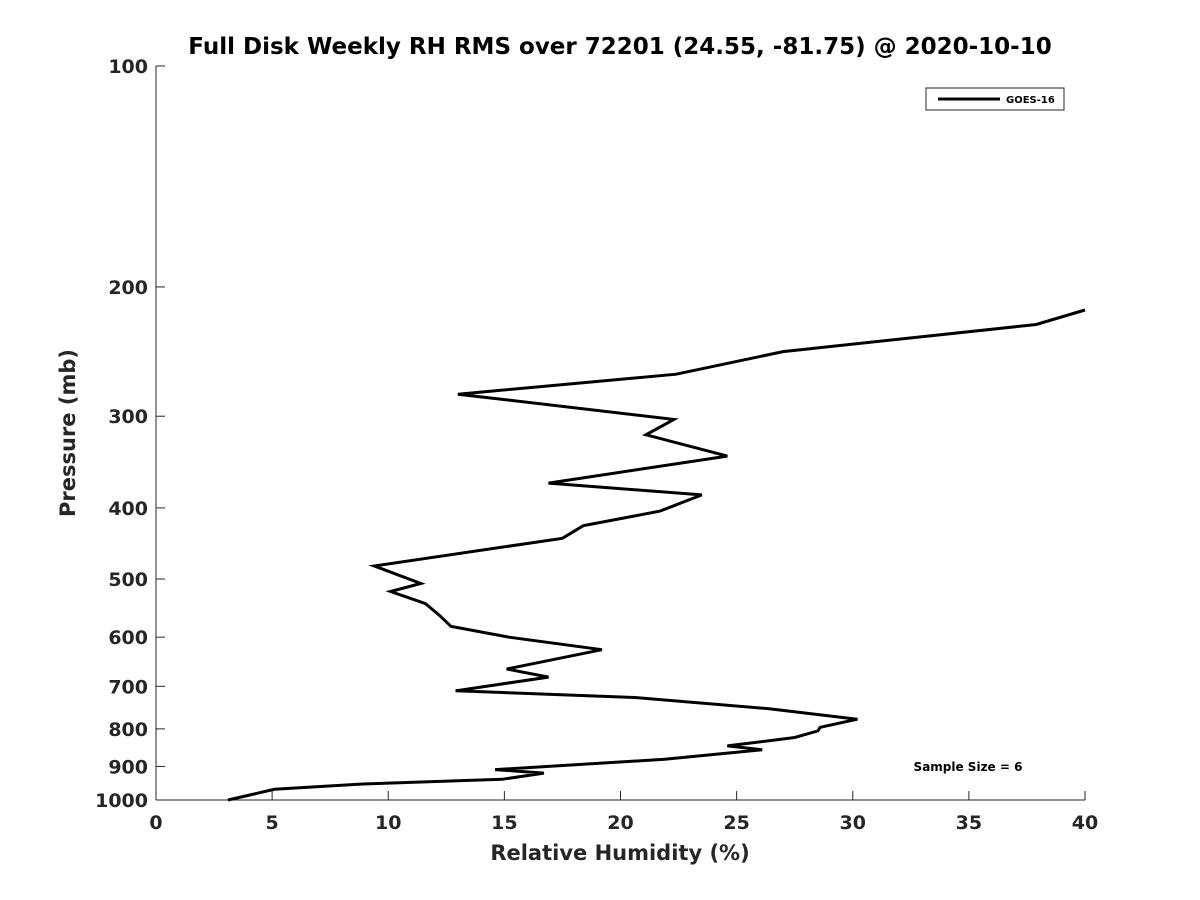 Image resolution: width=1200 pixels, height=900 pixels. What do you see at coordinates (121, 801) in the screenshot?
I see `y-tick-label: 1000` at bounding box center [121, 801].